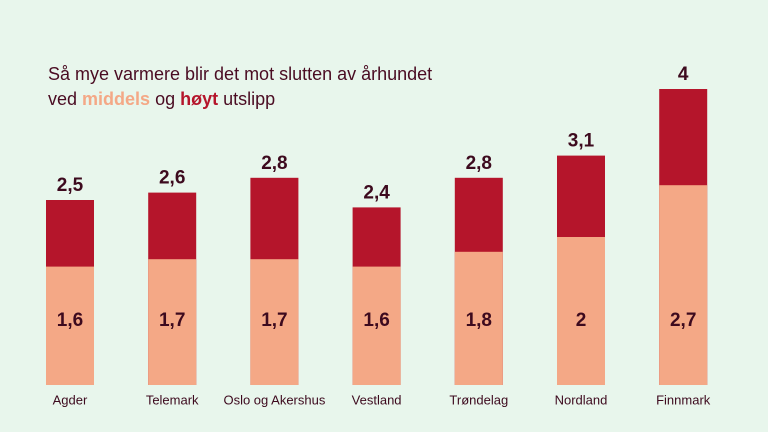  I want to click on x-tick-label: Oslo og Akershus, so click(274, 399).